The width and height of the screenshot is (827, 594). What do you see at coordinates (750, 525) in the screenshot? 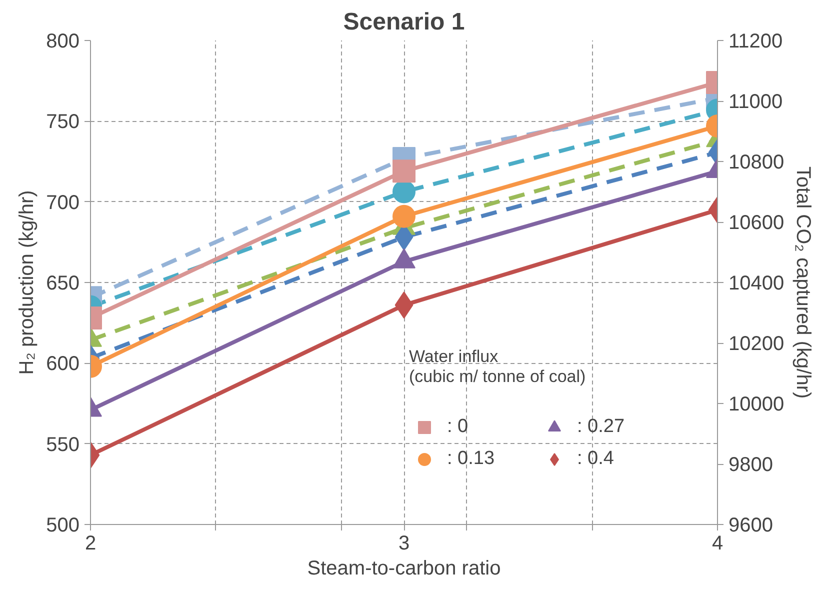
I see `y2-tick-label: 9600` at bounding box center [750, 525].